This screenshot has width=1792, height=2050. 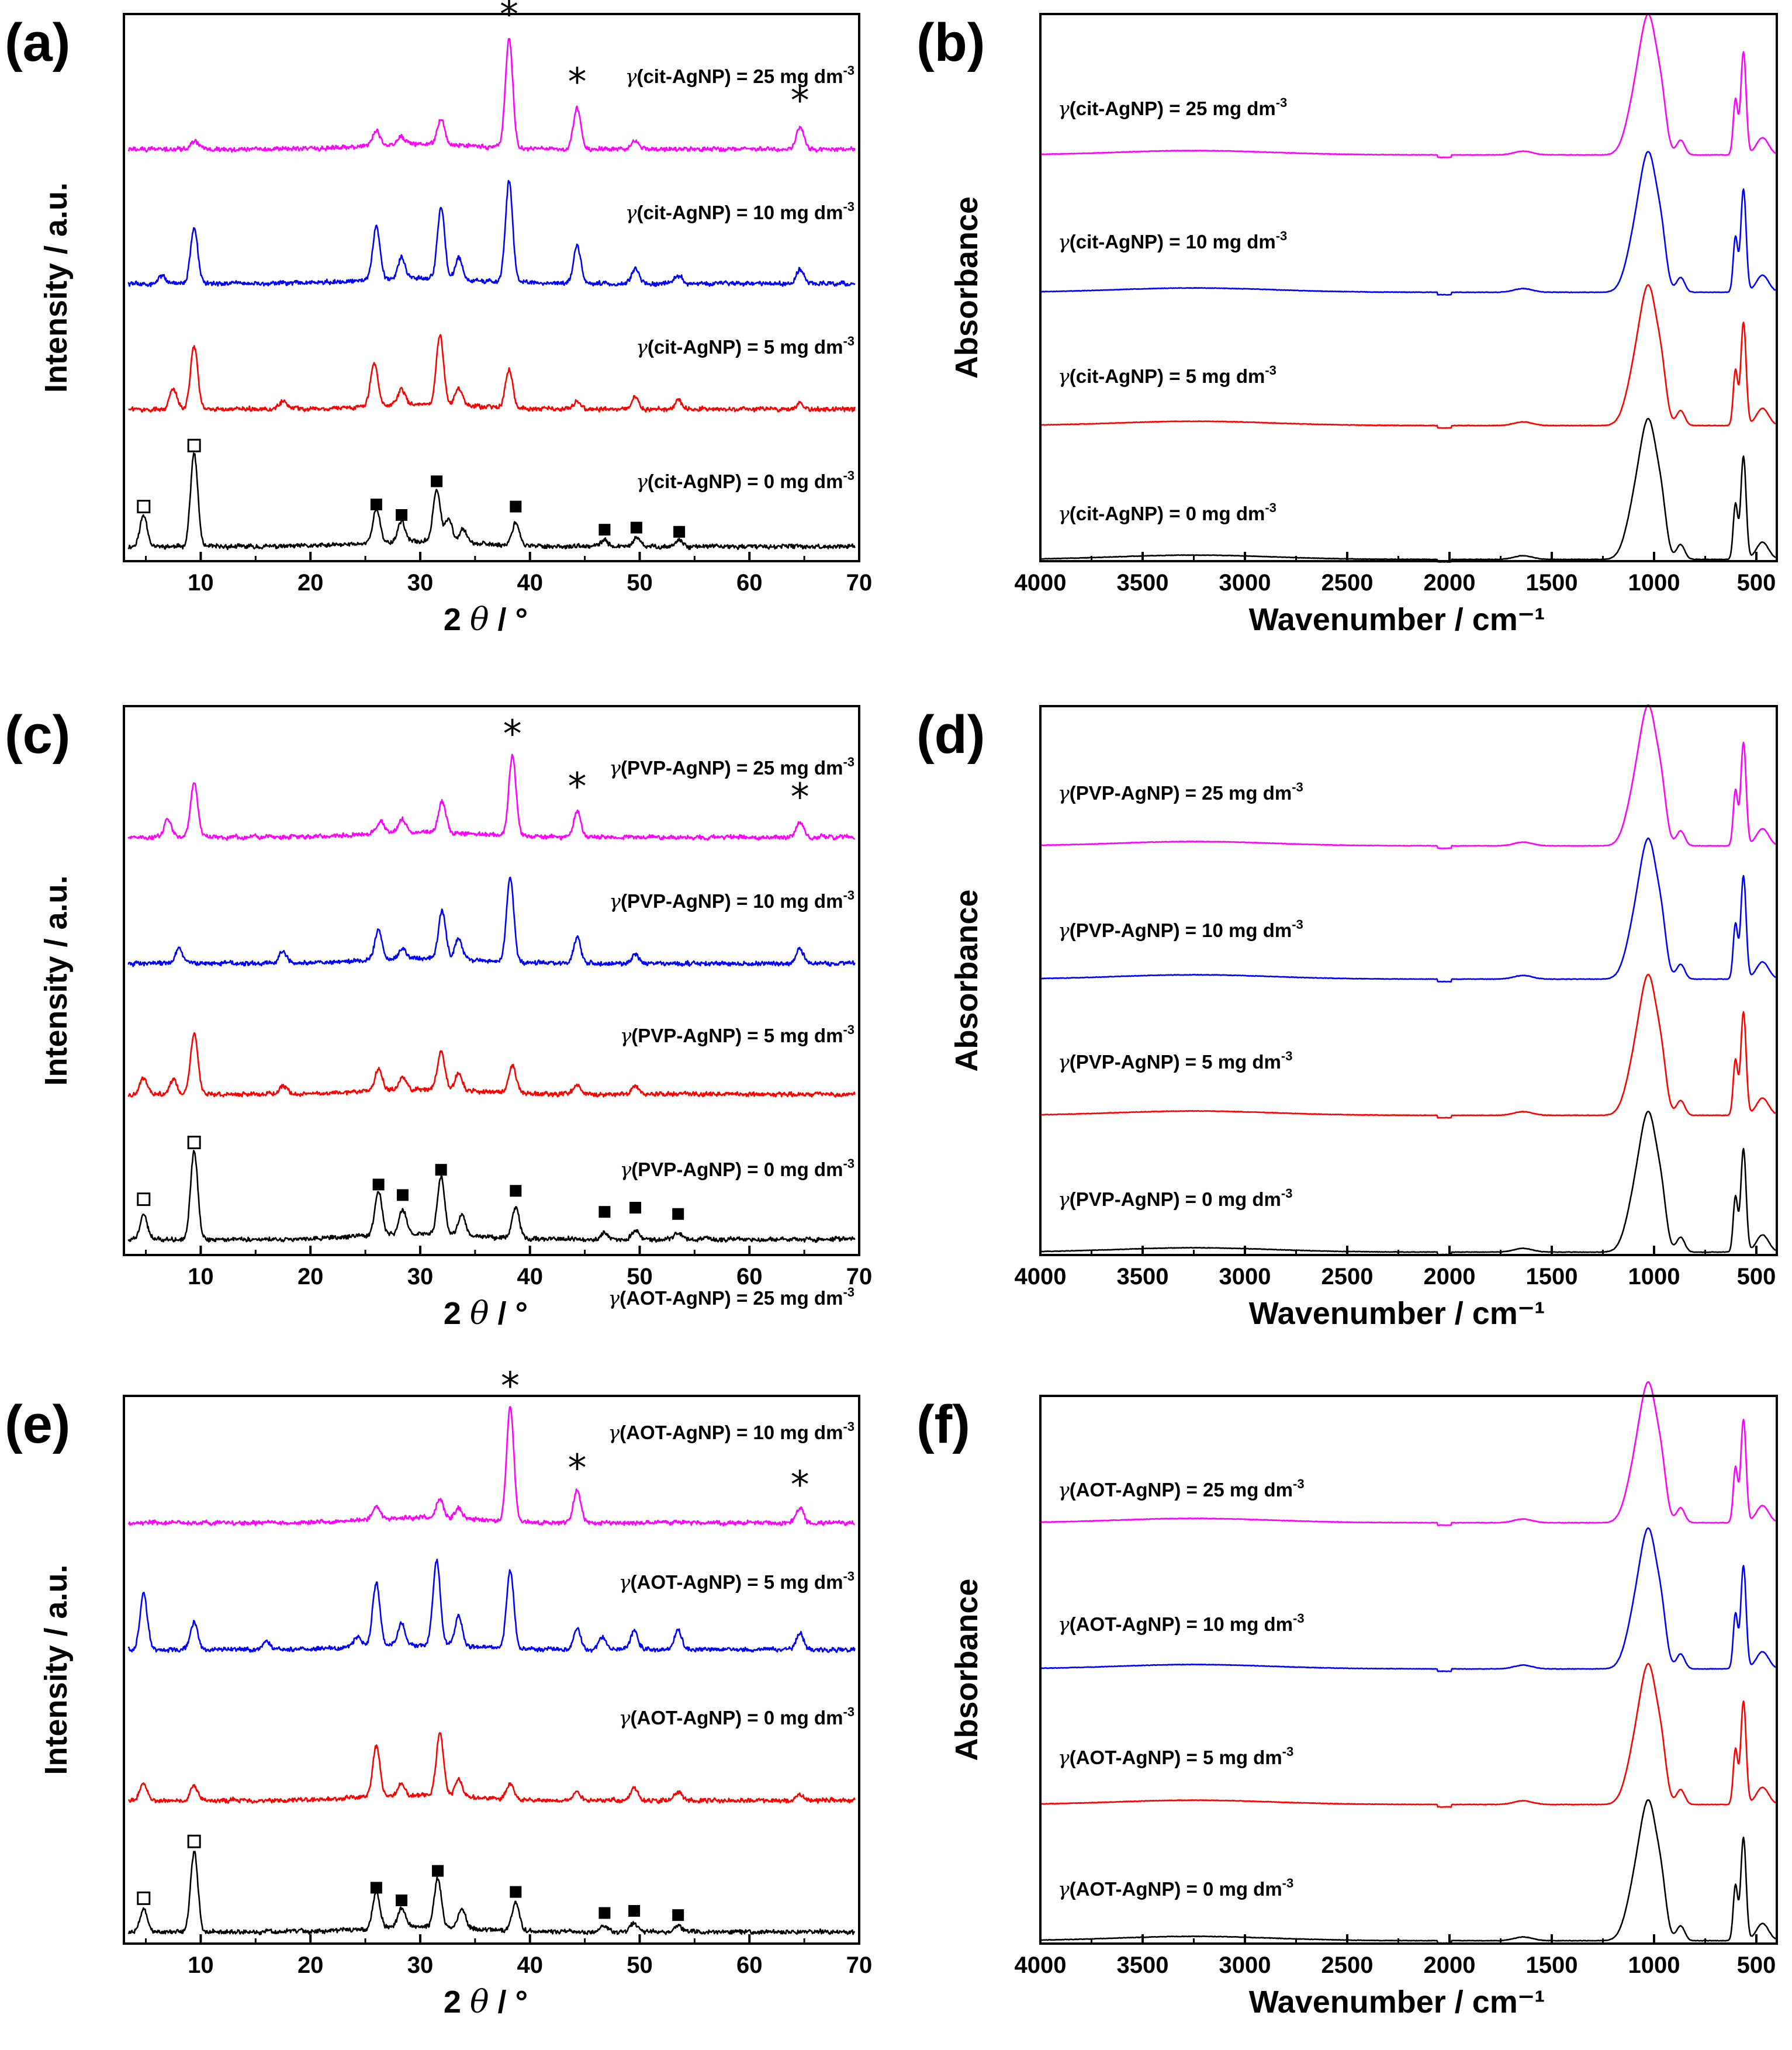 What do you see at coordinates (950, 735) in the screenshot?
I see `panel-letter: (d)` at bounding box center [950, 735].